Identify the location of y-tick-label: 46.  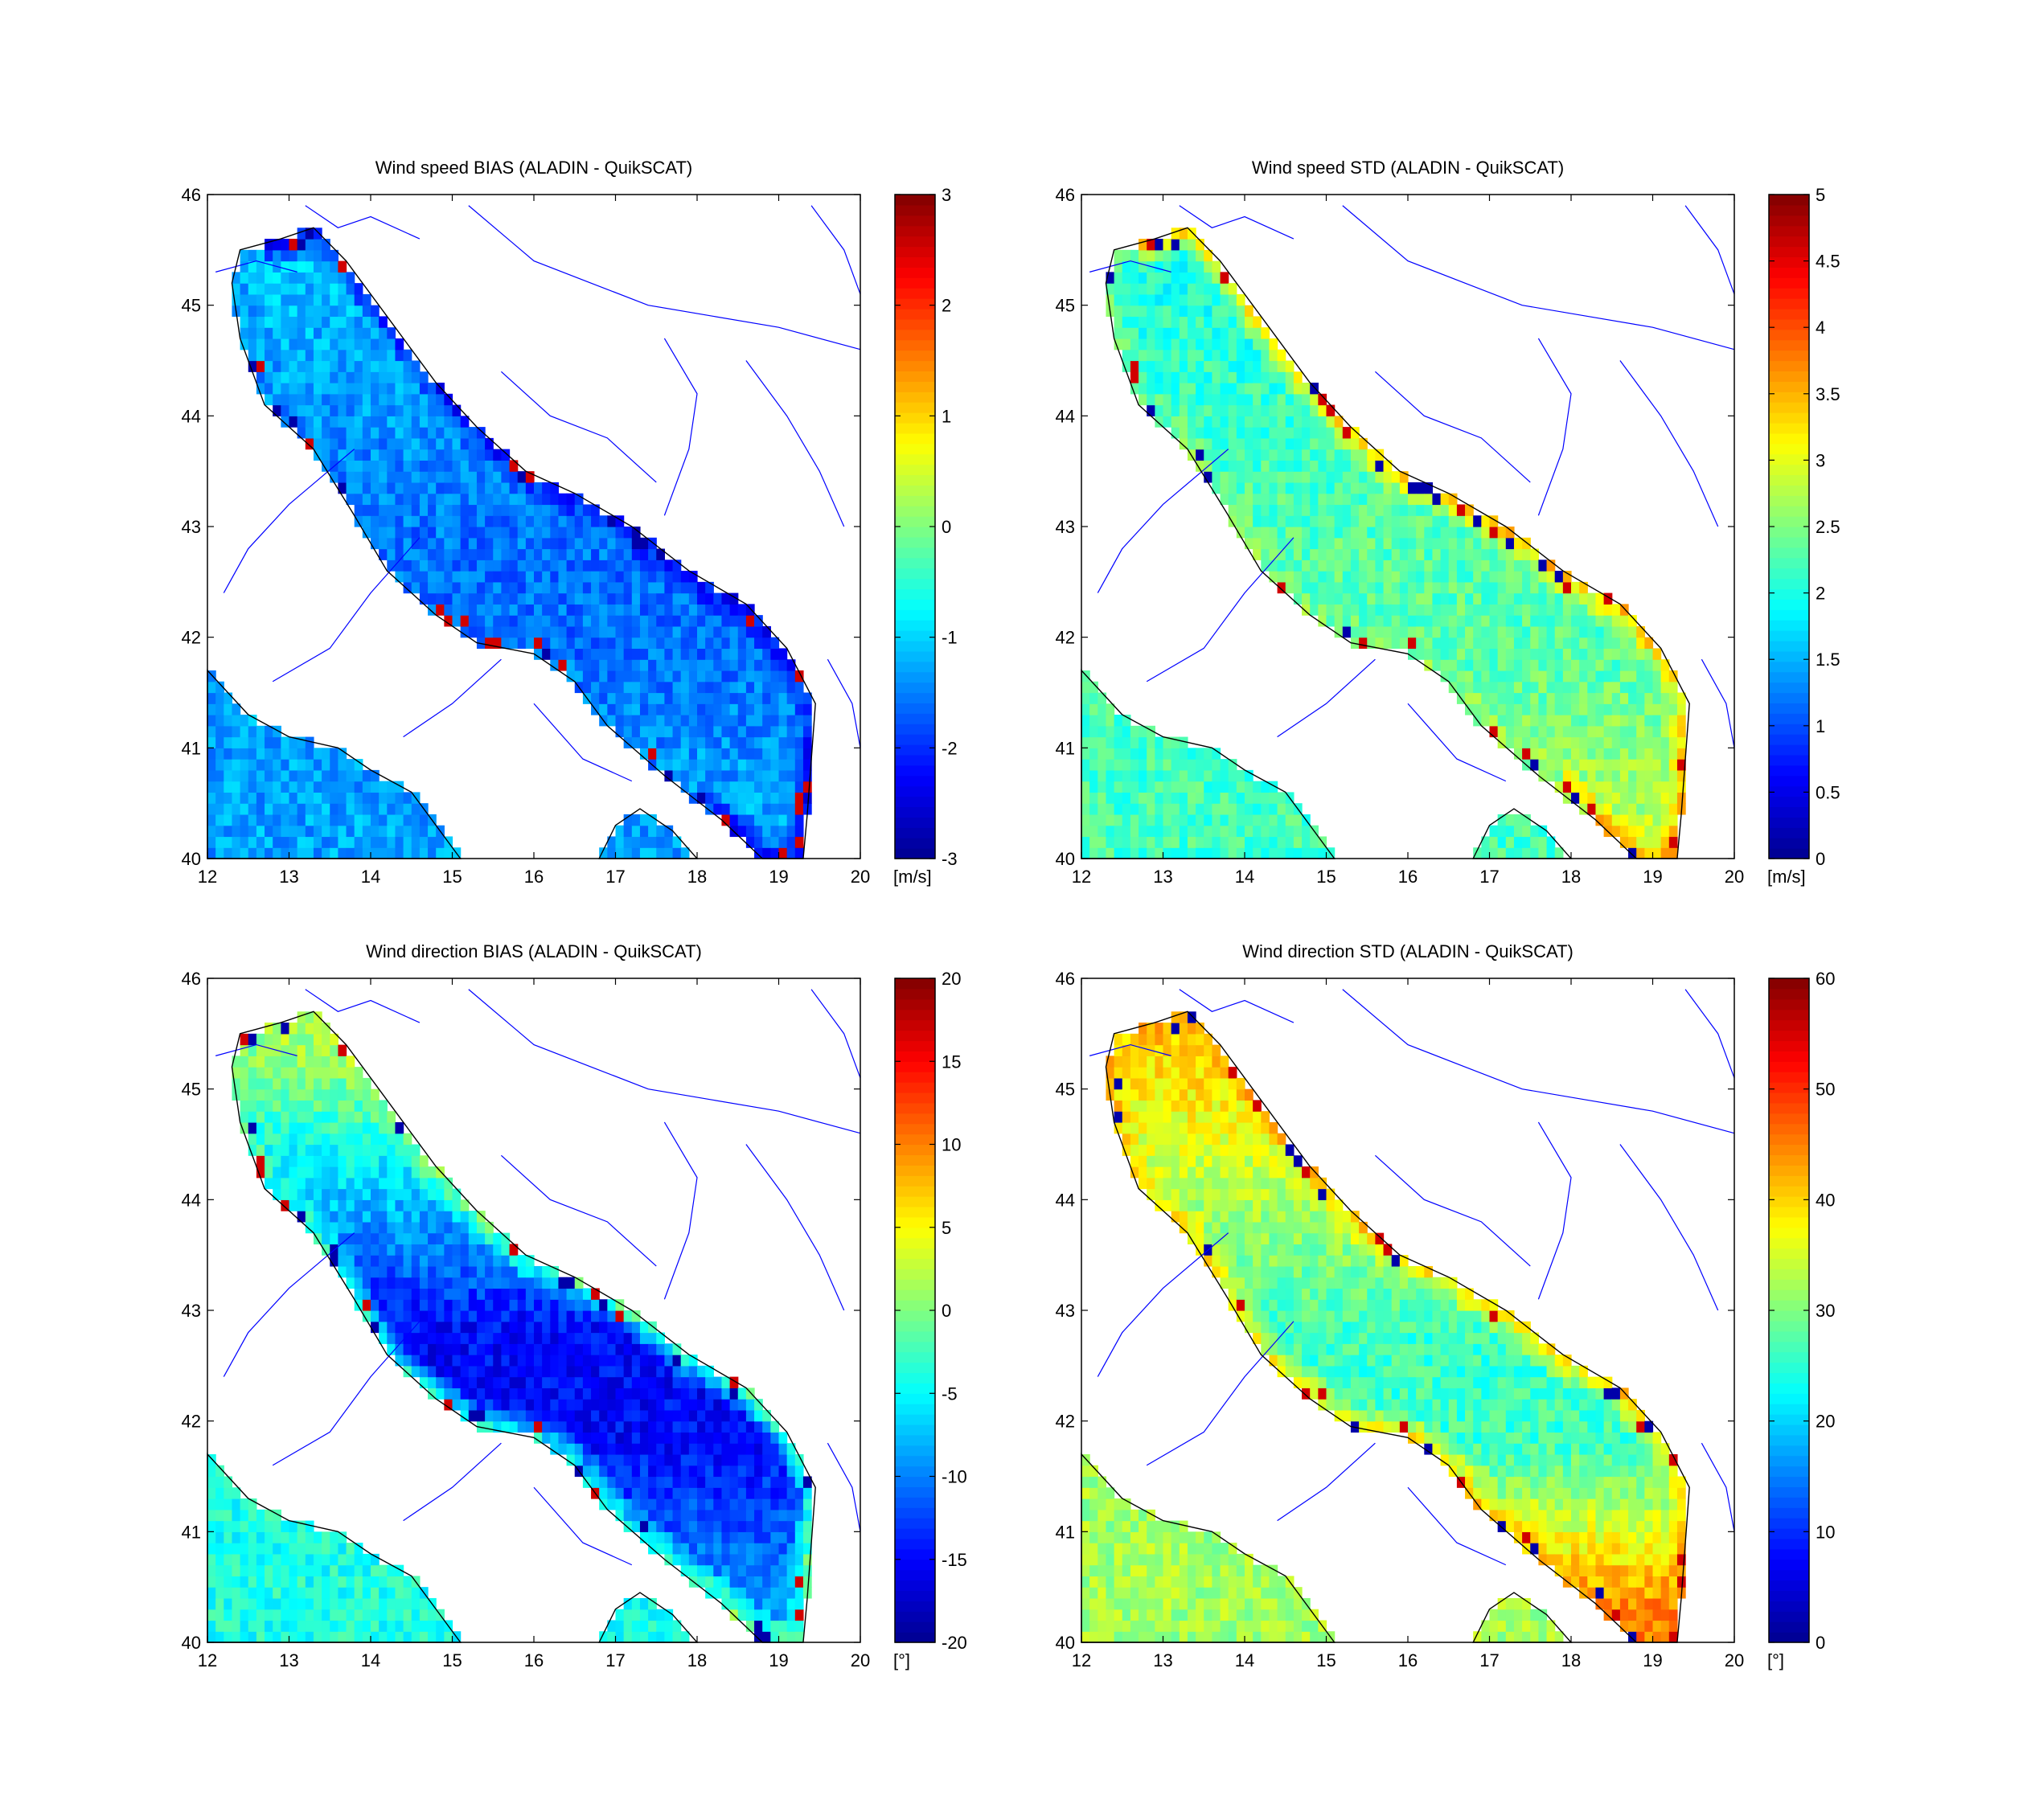
(191, 195).